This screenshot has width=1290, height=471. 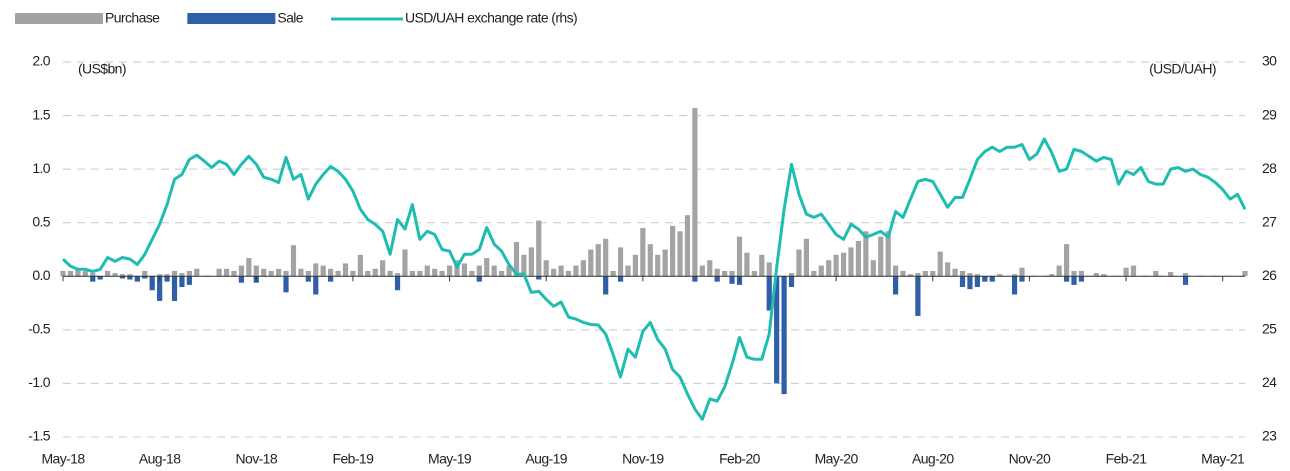 What do you see at coordinates (102, 69) in the screenshot?
I see `y-axis-unit: (US$bn)` at bounding box center [102, 69].